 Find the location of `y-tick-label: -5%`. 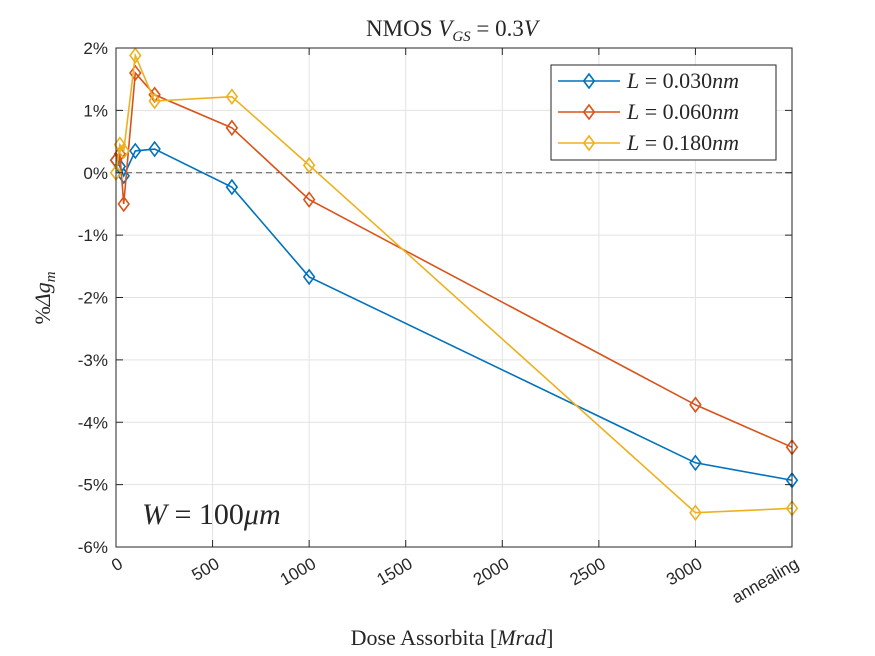

y-tick-label: -5% is located at coordinates (93, 485).